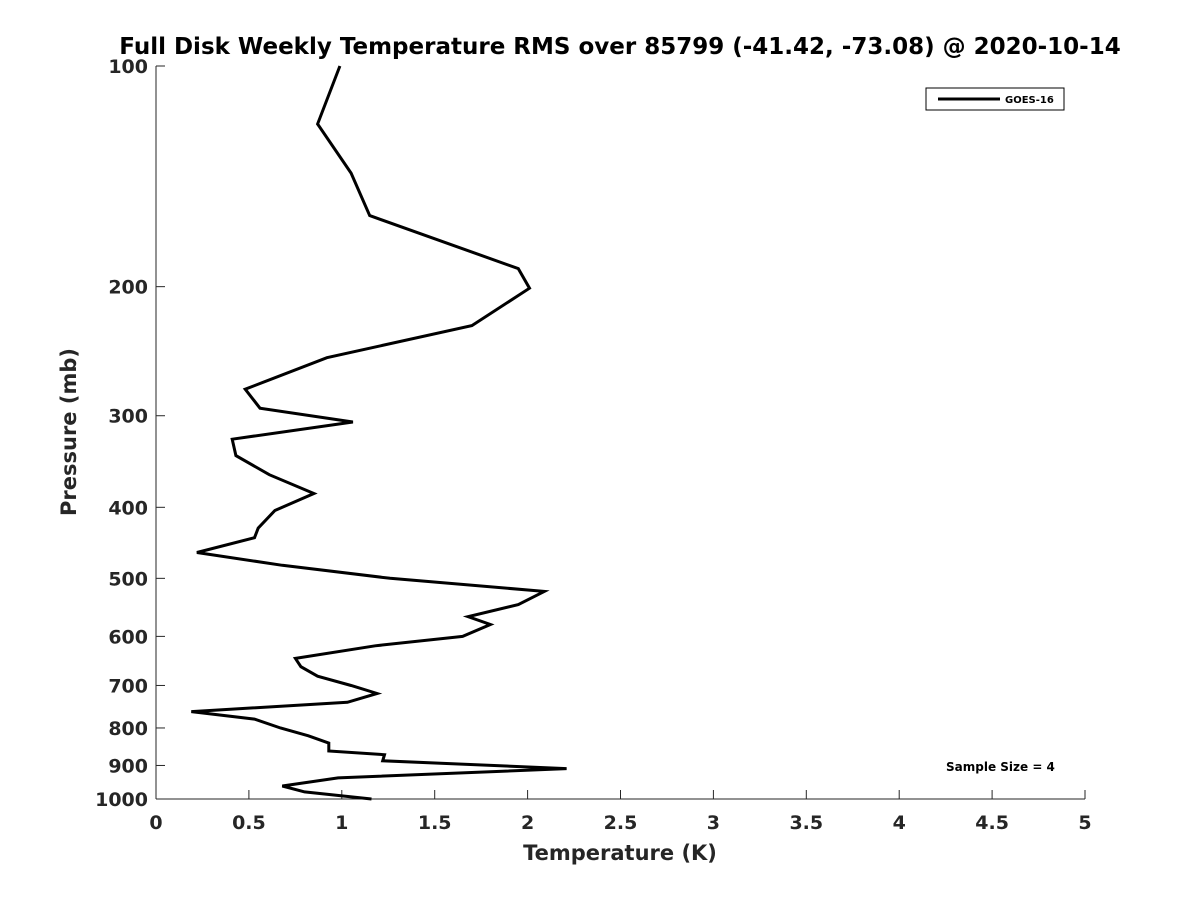  Describe the element at coordinates (128, 686) in the screenshot. I see `y-tick-label: 700` at that location.